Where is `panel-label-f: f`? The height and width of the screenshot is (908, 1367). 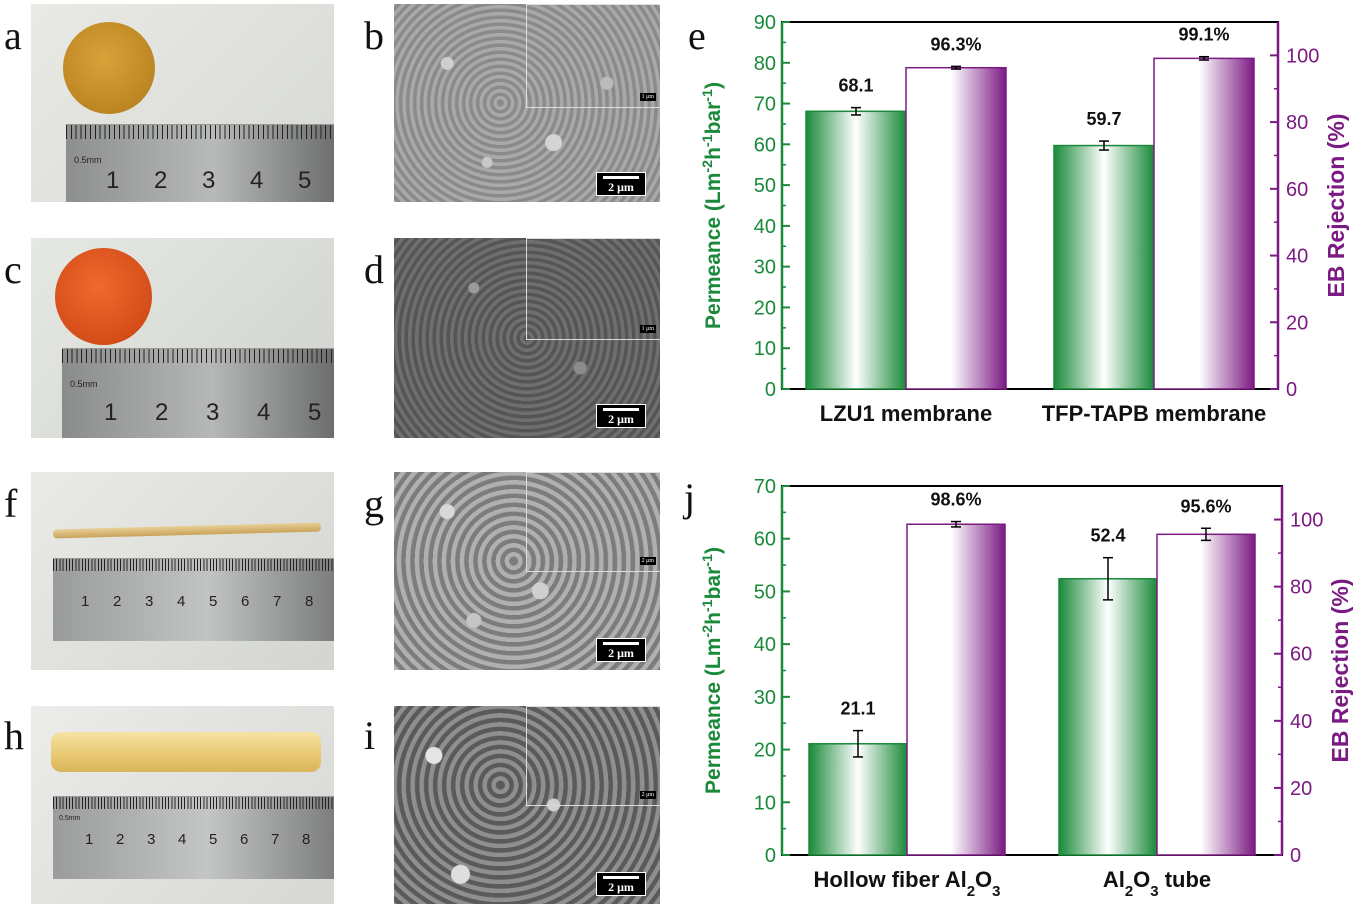 panel-label-f: f is located at coordinates (11, 503).